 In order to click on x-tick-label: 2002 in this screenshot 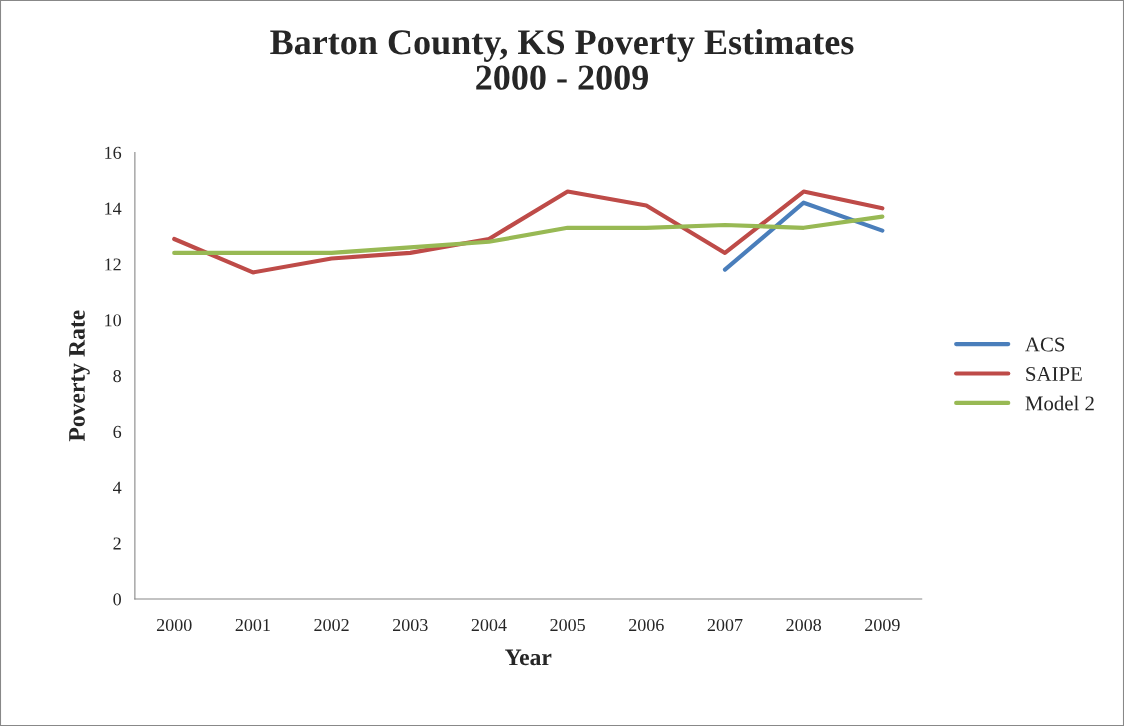, I will do `click(331, 625)`.